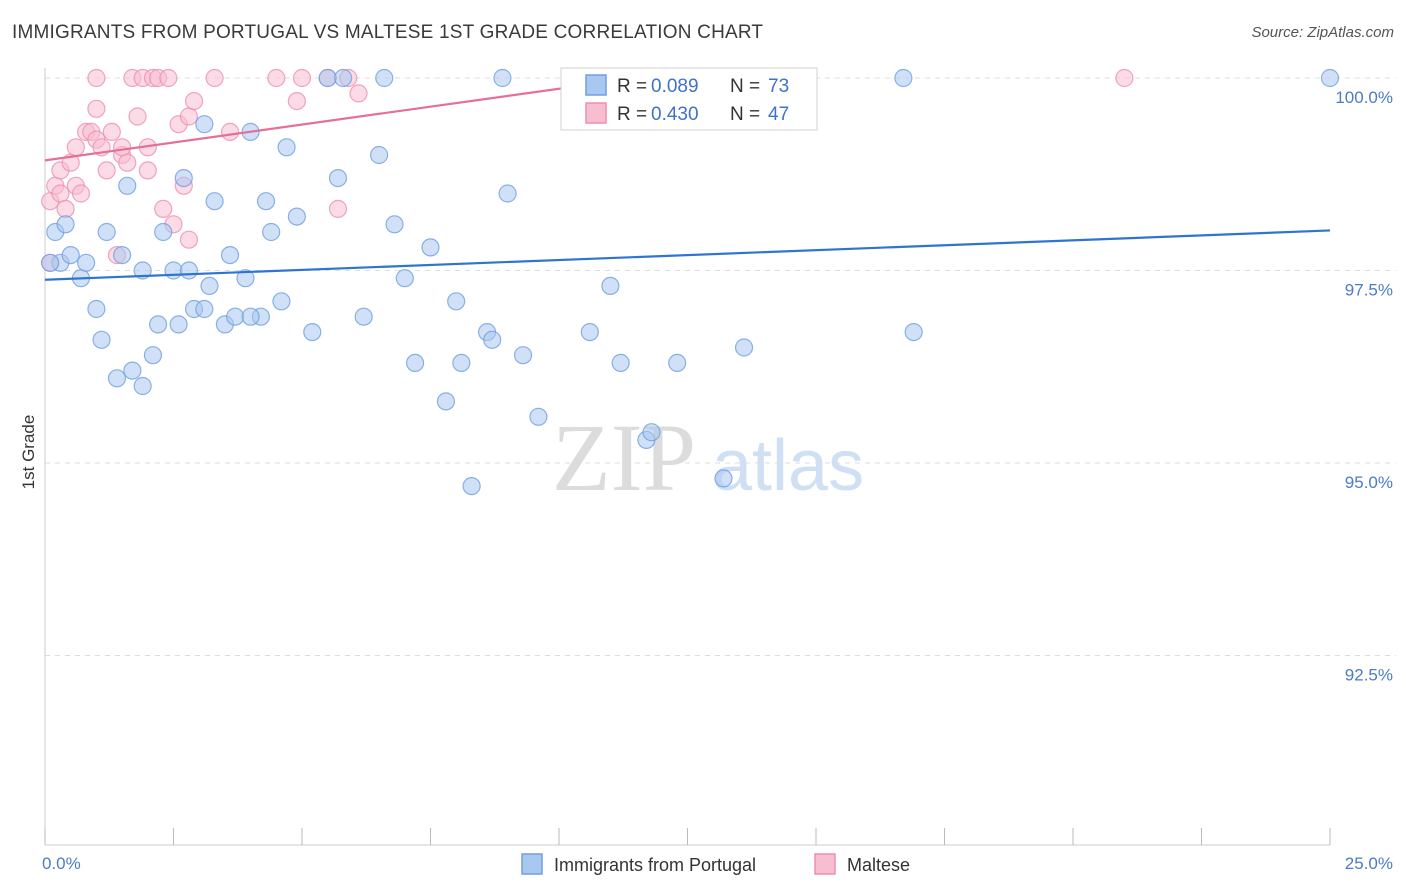 Image resolution: width=1406 pixels, height=892 pixels. I want to click on legend: Immigrants from Portugal Maltese, so click(715, 864).